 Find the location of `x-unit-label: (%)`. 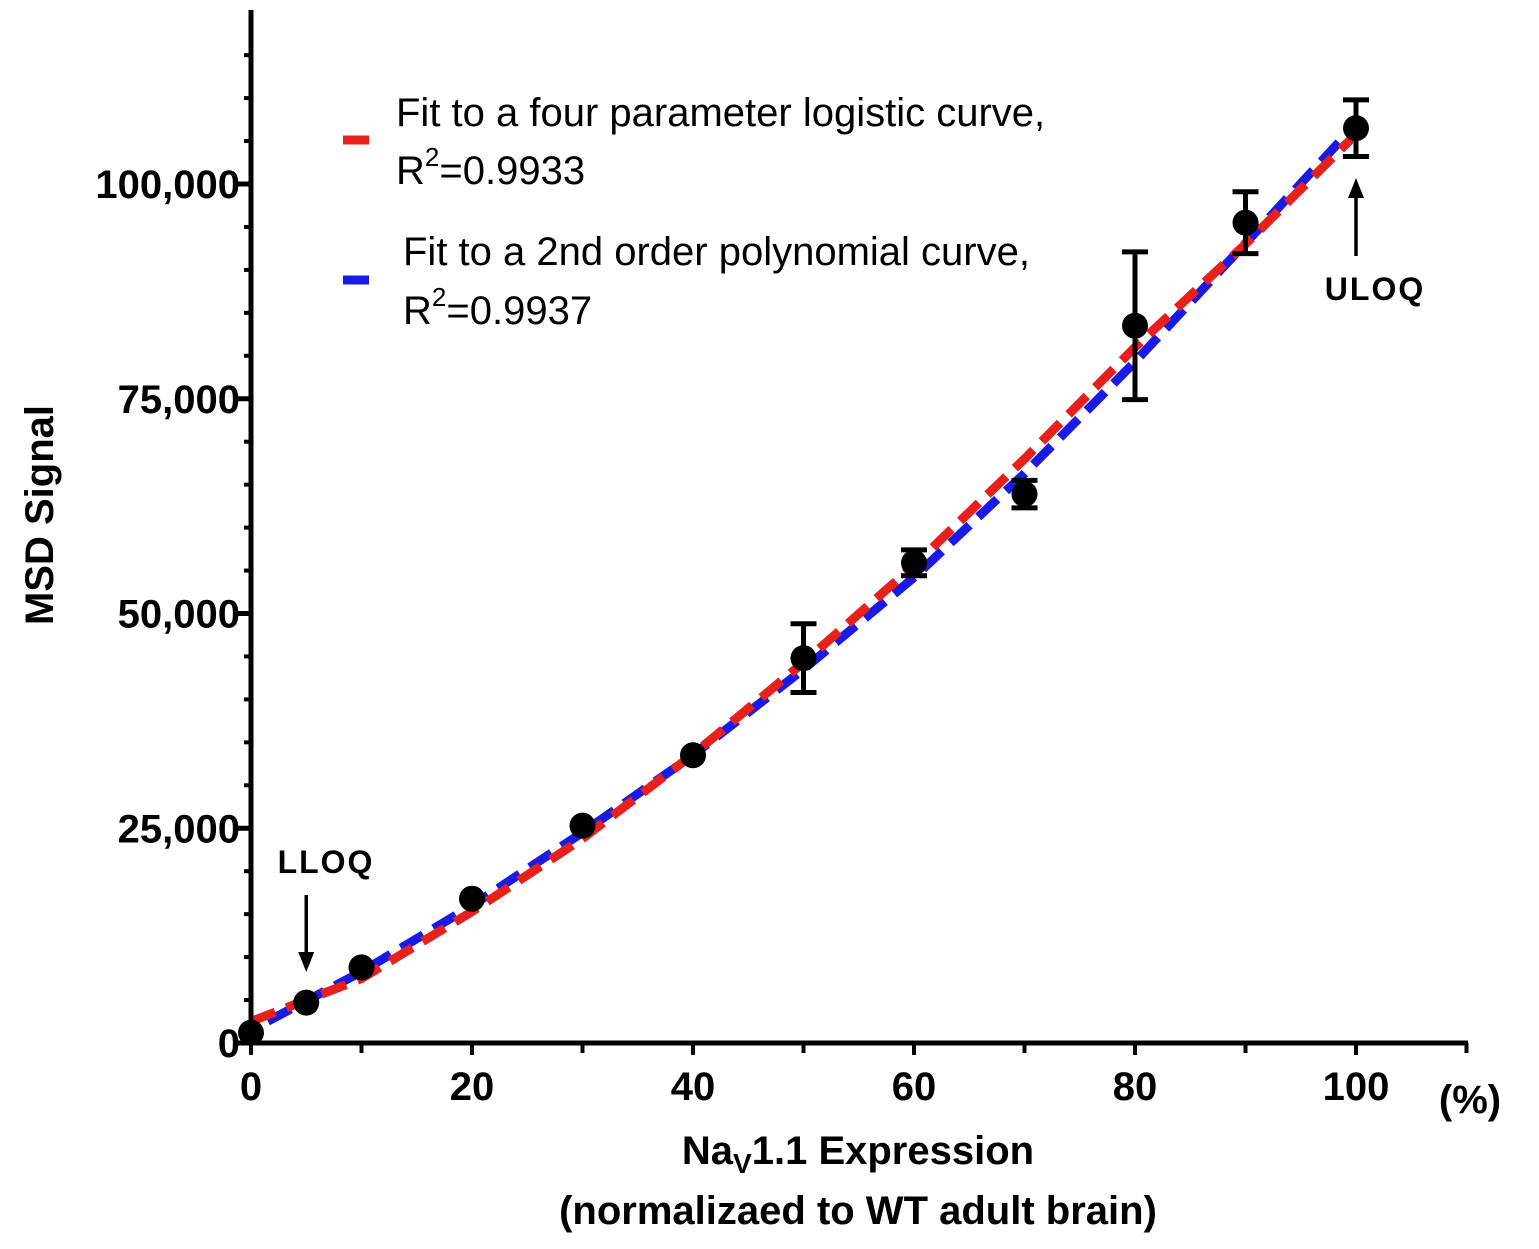

x-unit-label: (%) is located at coordinates (1470, 1100).